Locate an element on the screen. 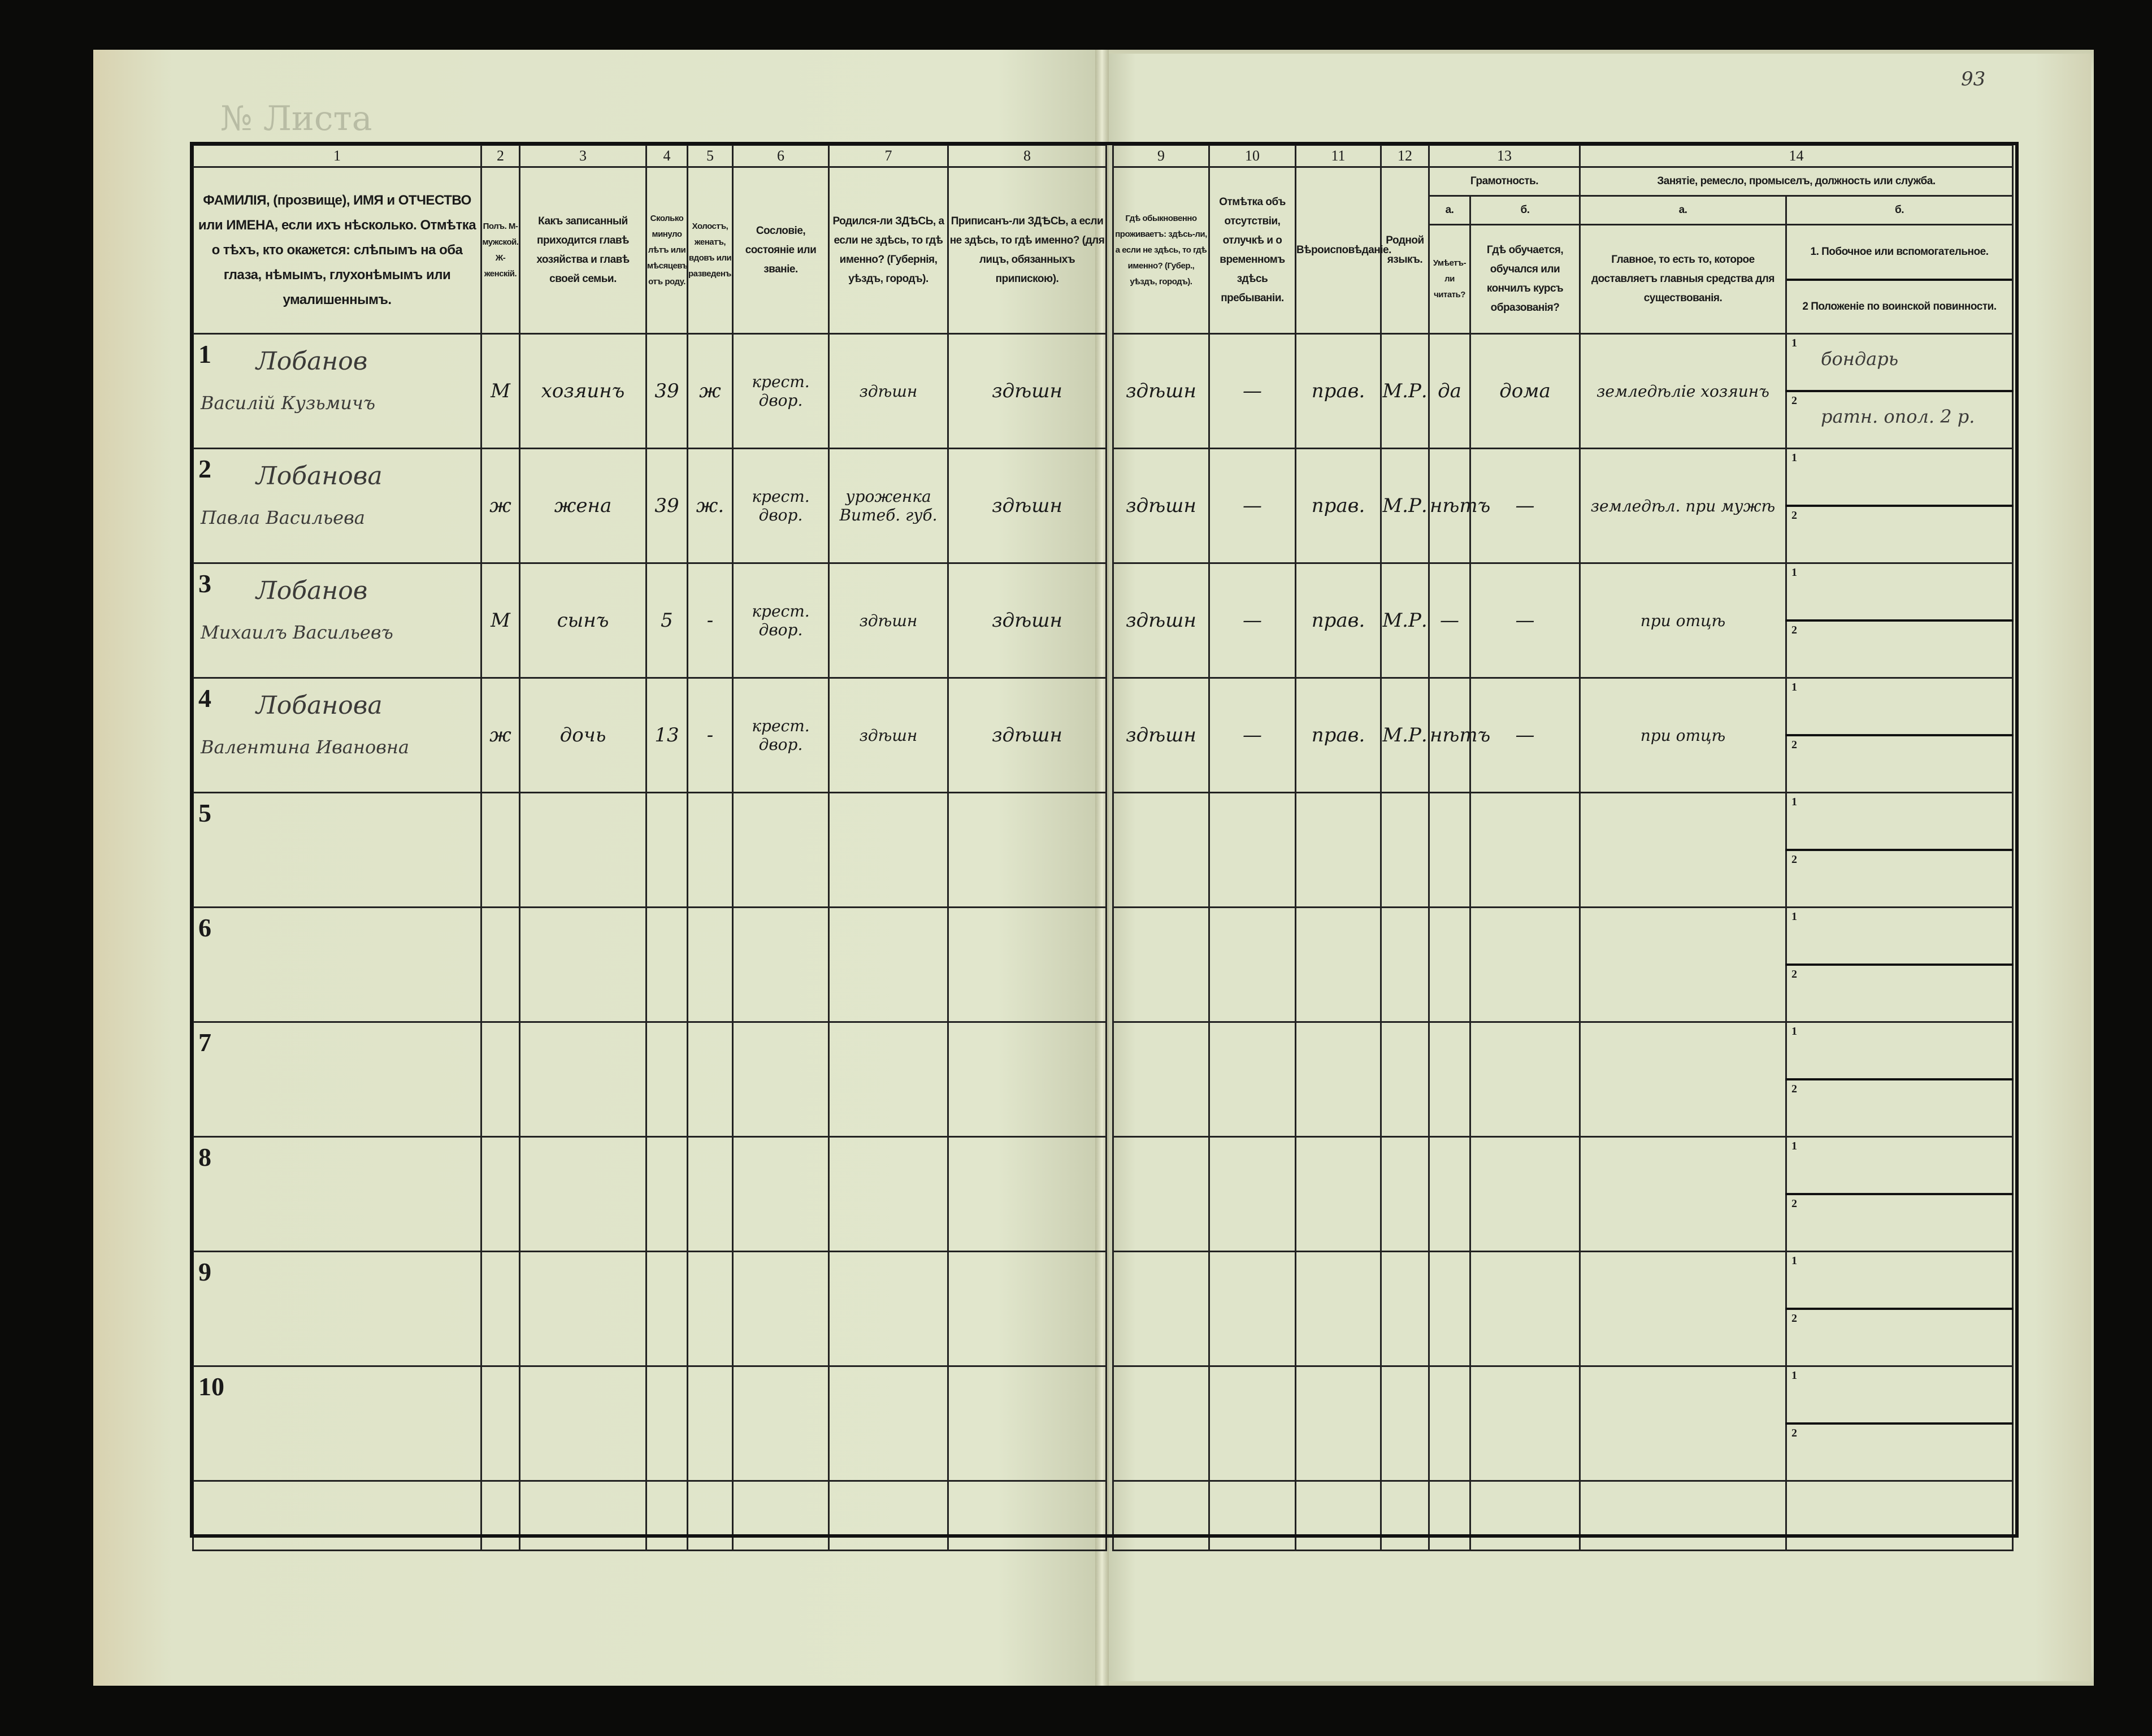 The image size is (2152, 1736). cell-military-status: 2 is located at coordinates (1899, 649).